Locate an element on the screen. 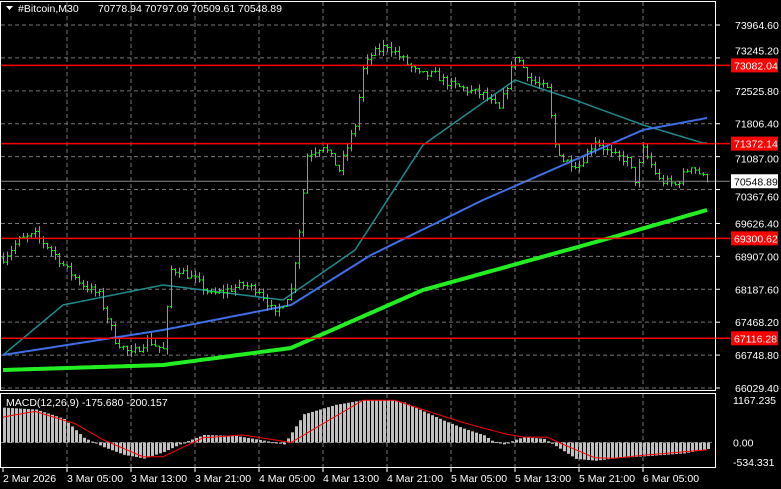 This screenshot has width=781, height=489. y-tick-label: 72525.80 is located at coordinates (757, 92).